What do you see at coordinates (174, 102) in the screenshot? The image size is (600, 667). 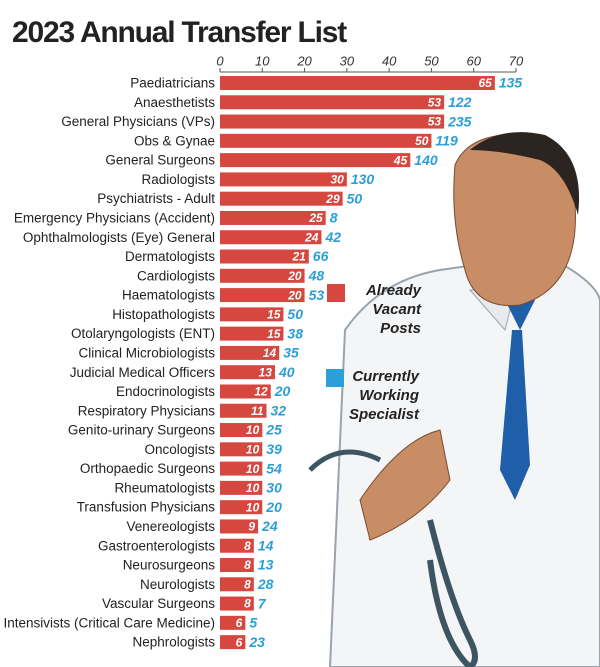 I see `y-tick-label: Anaesthetists` at bounding box center [174, 102].